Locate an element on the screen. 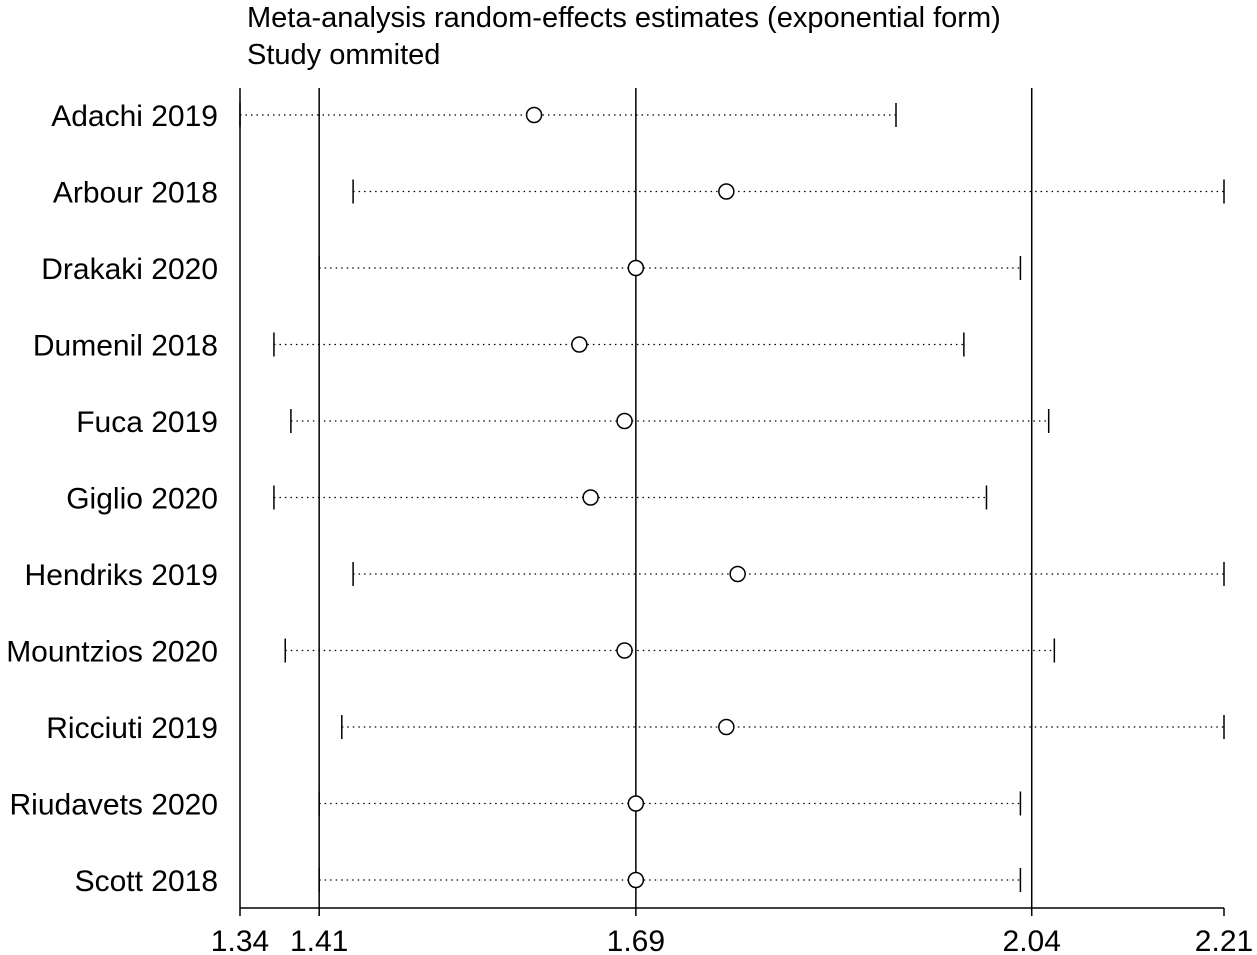  study-row: Fuca 2019 is located at coordinates (563, 422).